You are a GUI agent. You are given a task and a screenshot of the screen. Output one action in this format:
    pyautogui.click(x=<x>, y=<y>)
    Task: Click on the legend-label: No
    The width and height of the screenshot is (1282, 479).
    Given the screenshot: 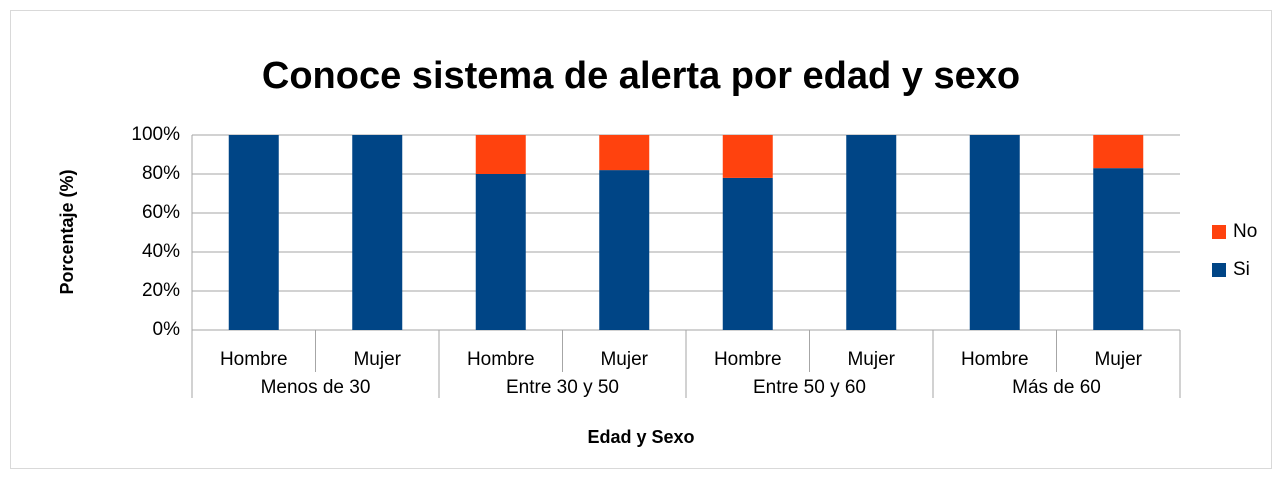 What is the action you would take?
    pyautogui.click(x=1245, y=231)
    